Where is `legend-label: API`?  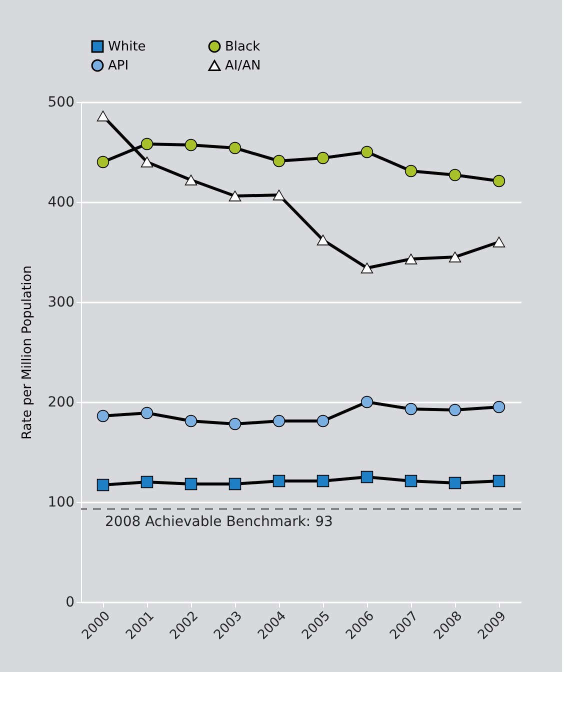
legend-label: API is located at coordinates (118, 66).